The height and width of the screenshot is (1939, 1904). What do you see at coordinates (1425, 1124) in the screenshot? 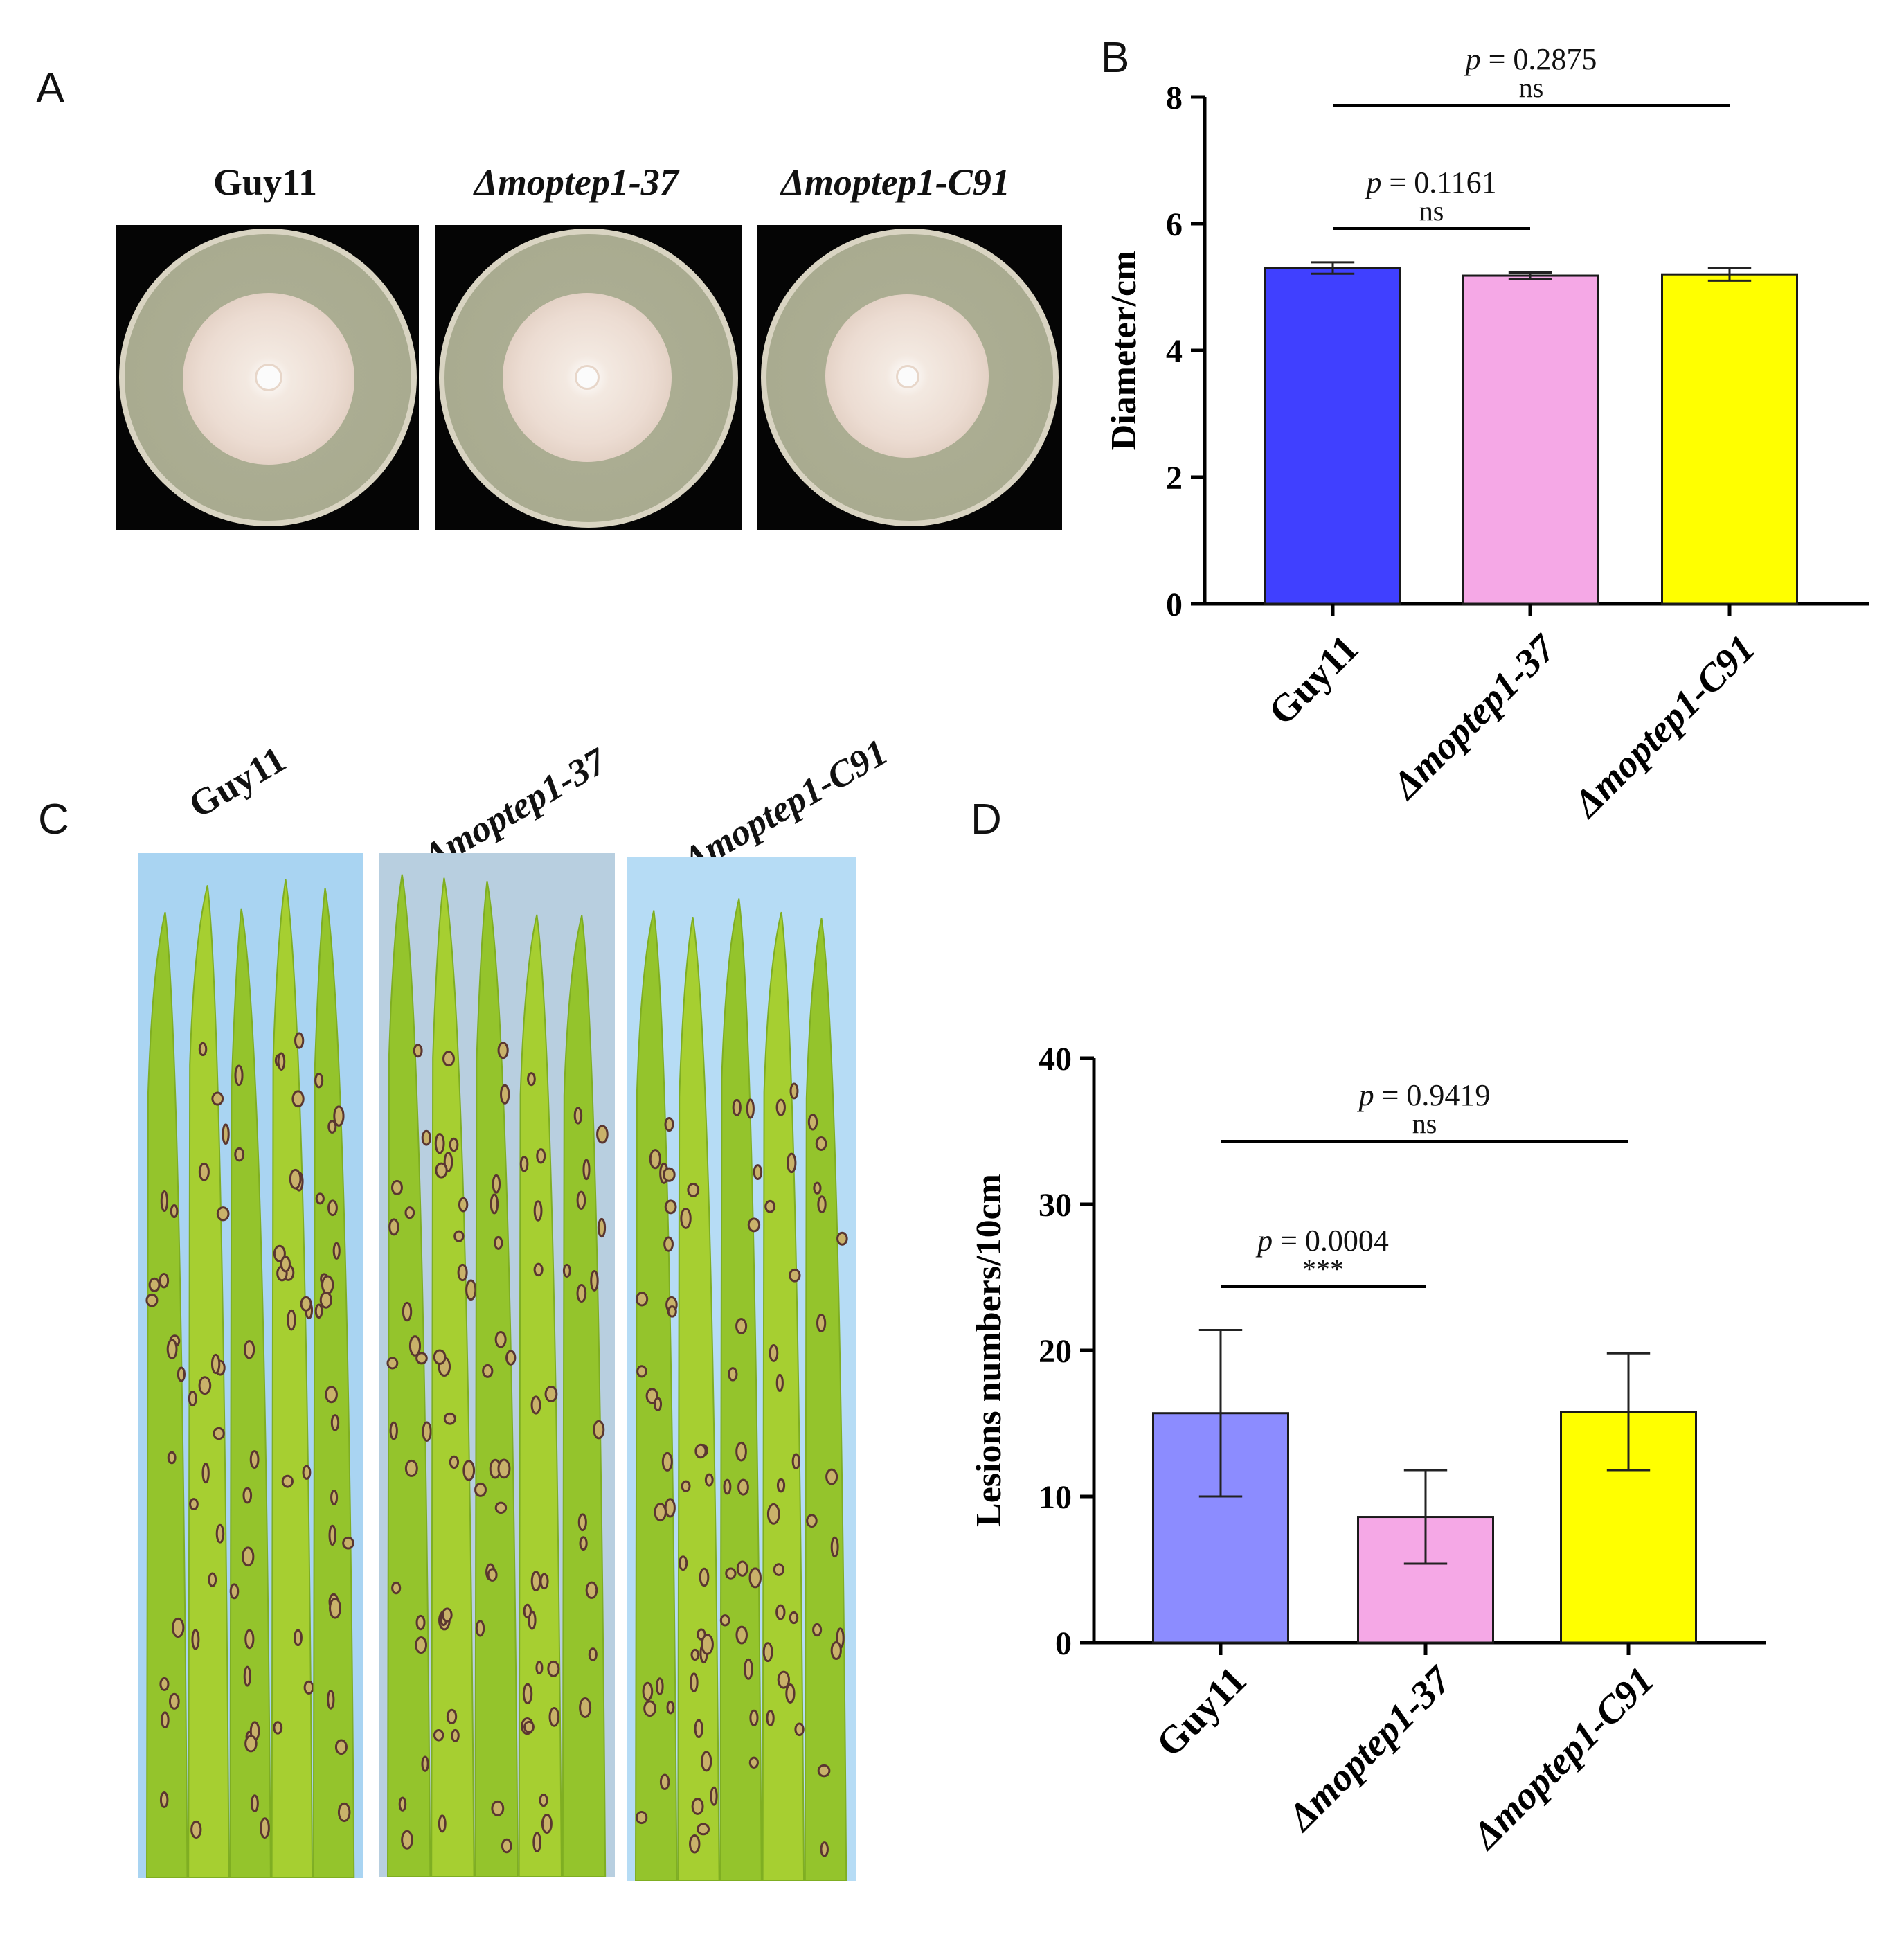
I see `significance-label: ns` at bounding box center [1425, 1124].